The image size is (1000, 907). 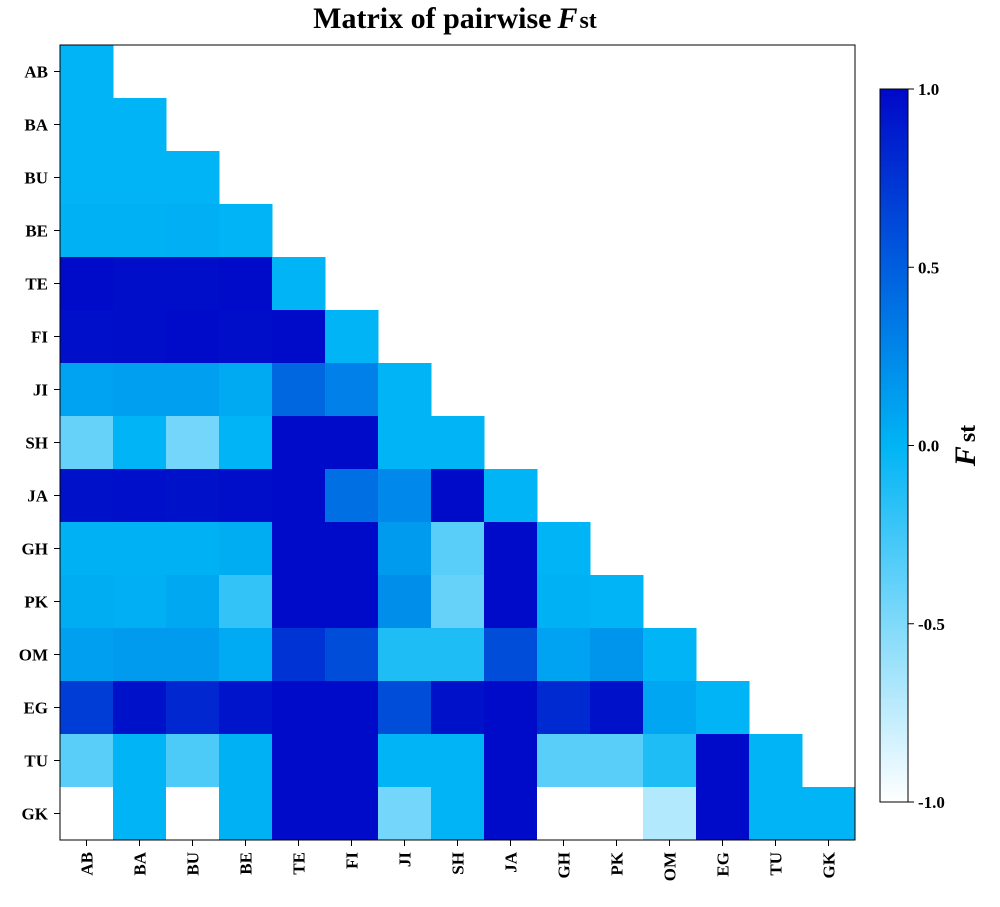 What do you see at coordinates (87, 284) in the screenshot?
I see `heatmap-cell-TE-AB` at bounding box center [87, 284].